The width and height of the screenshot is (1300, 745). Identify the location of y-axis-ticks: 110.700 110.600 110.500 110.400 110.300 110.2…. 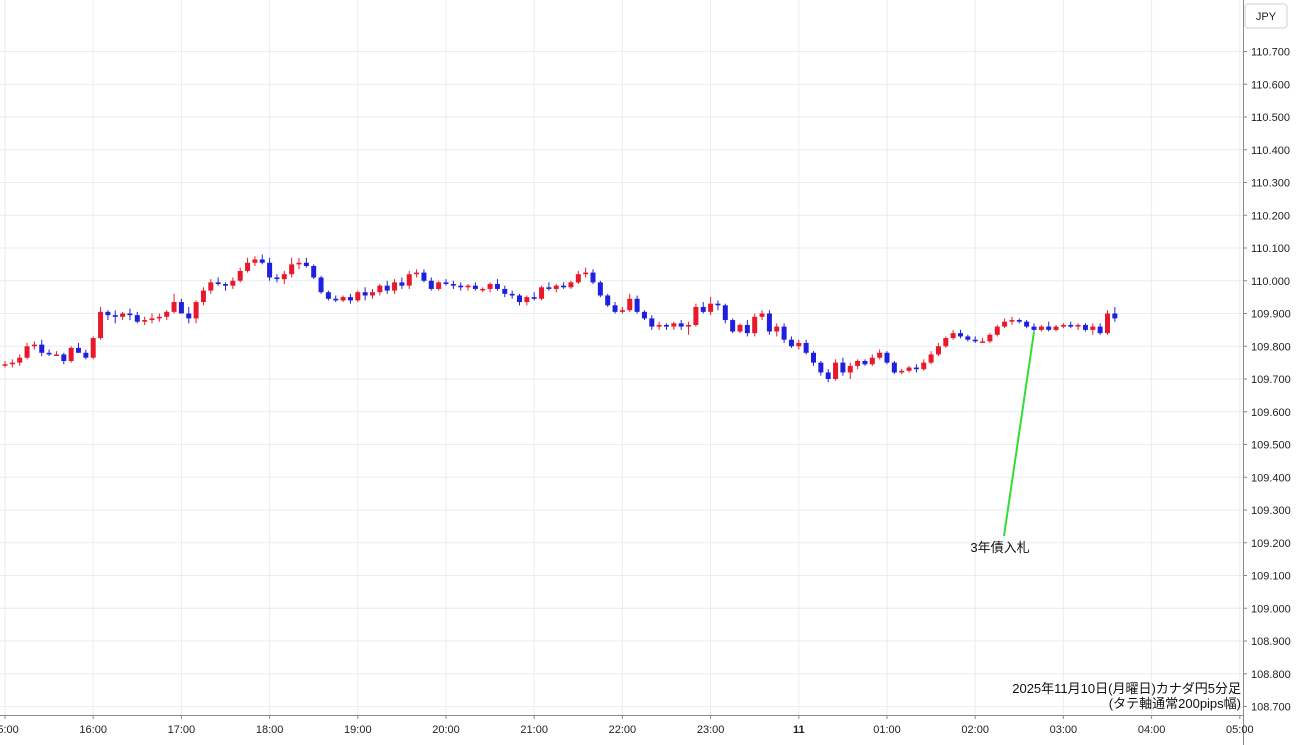
(1267, 380).